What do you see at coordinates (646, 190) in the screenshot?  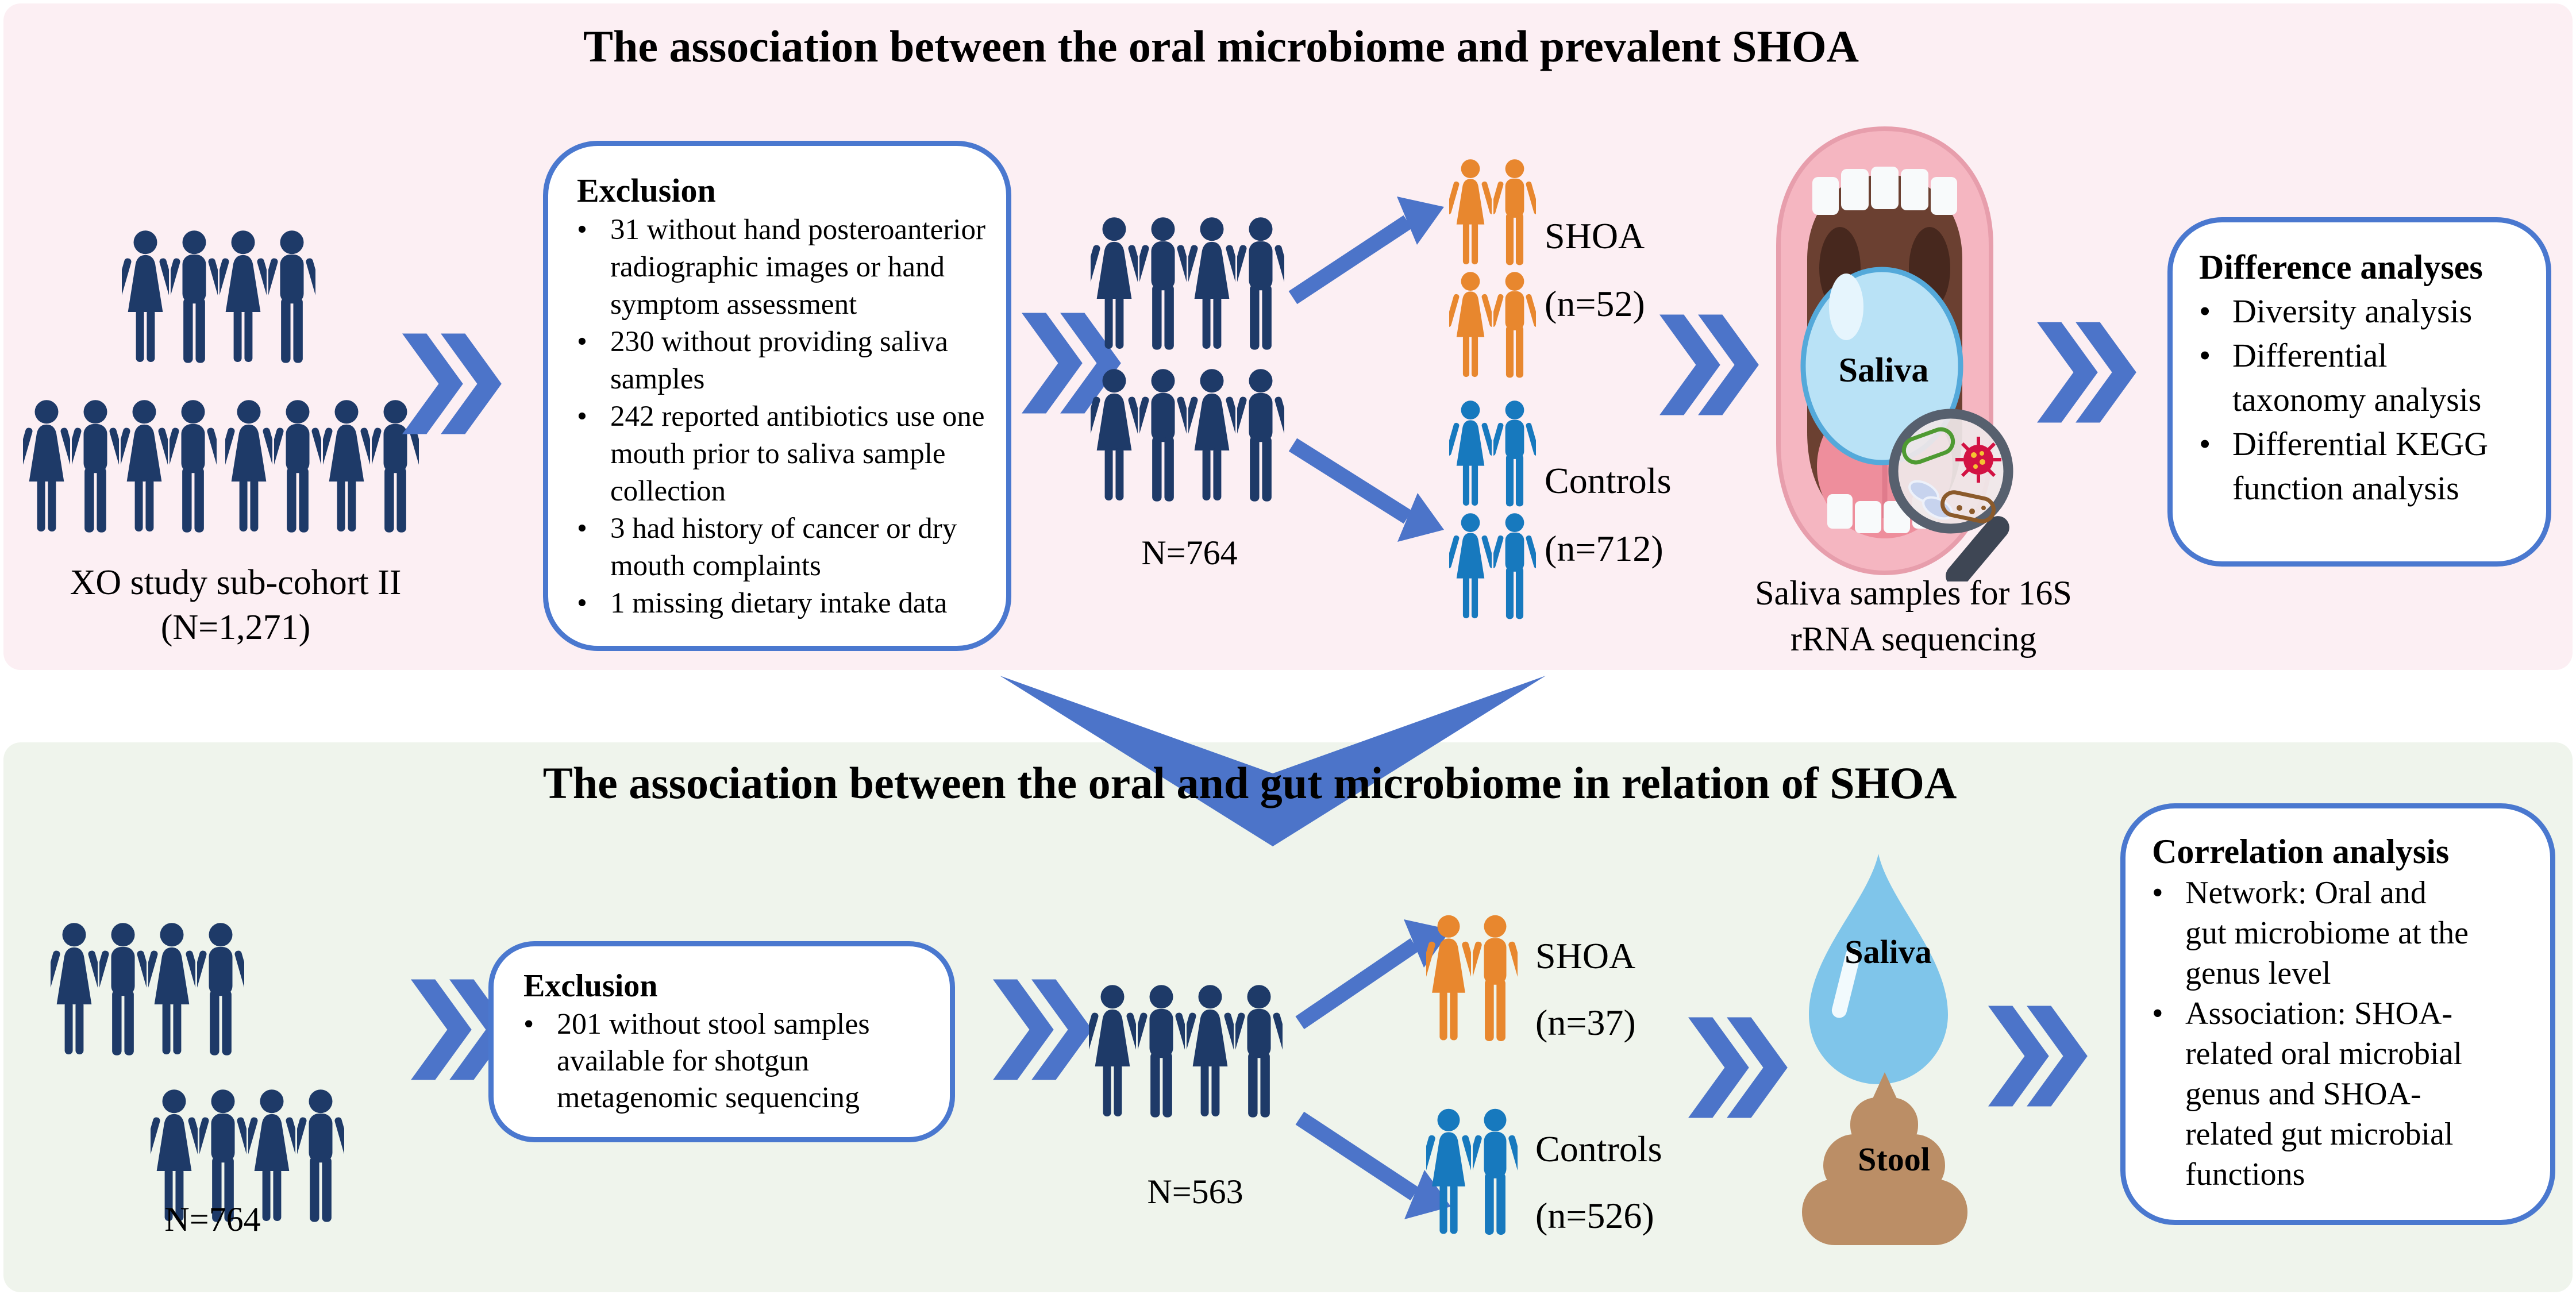 I see `exclusion-title: Exclusion` at bounding box center [646, 190].